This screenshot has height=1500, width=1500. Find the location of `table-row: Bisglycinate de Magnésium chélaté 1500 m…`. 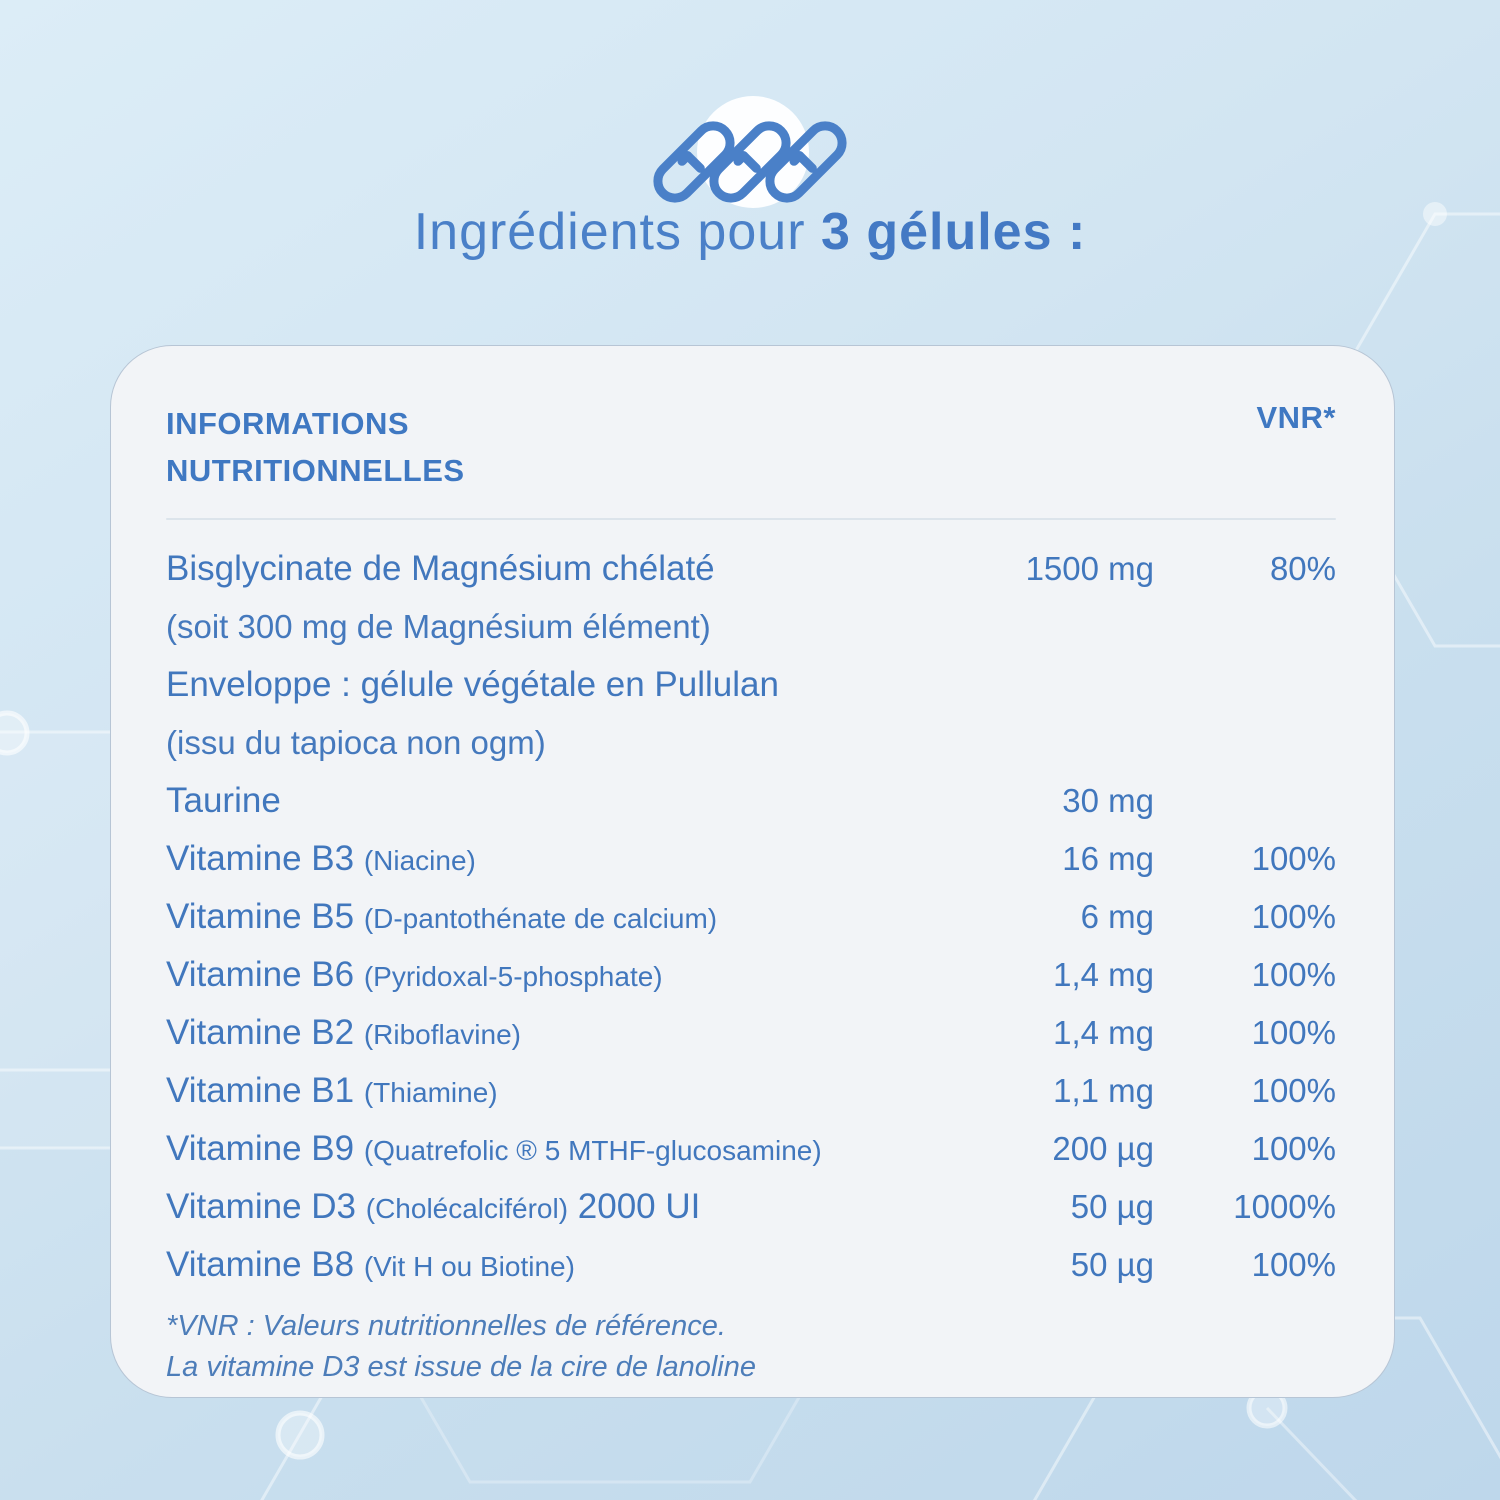

table-row: Bisglycinate de Magnésium chélaté 1500 m… is located at coordinates (751, 598).